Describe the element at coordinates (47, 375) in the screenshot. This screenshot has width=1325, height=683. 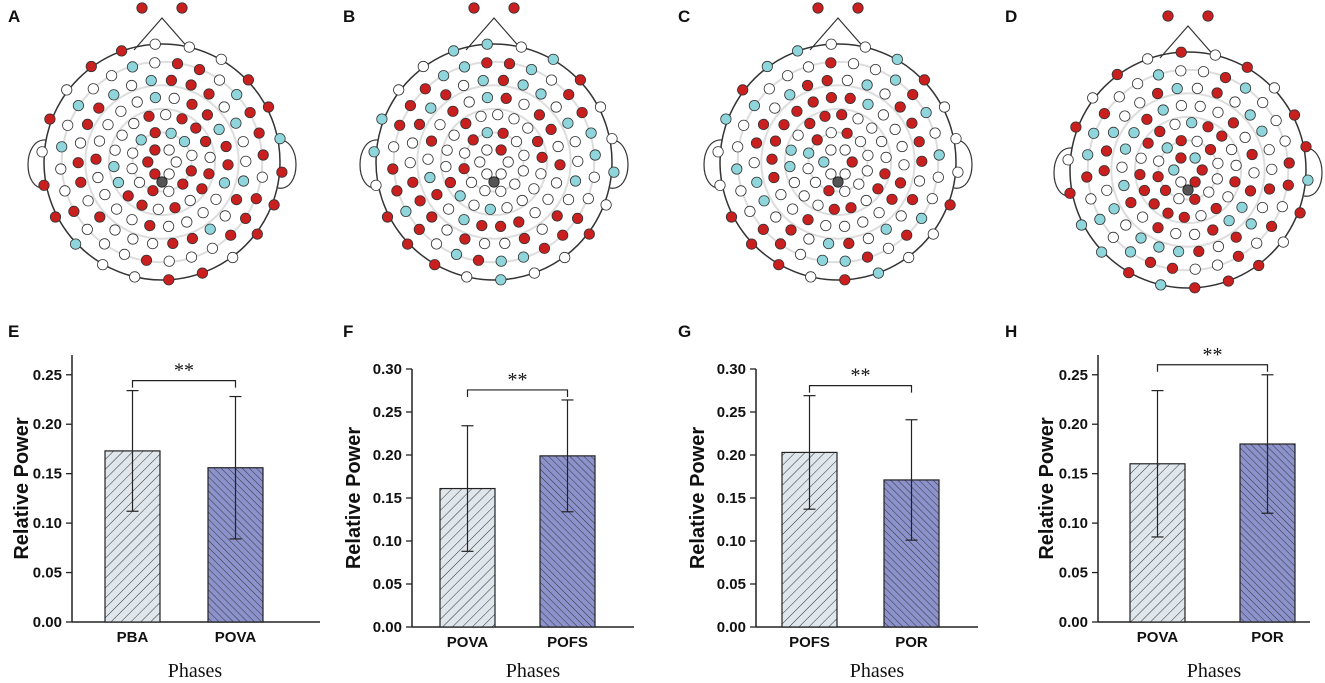
I see `y-tick-label: 0.25` at that location.